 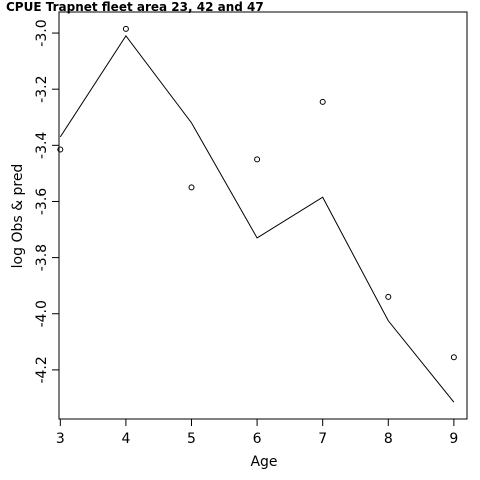 I want to click on y-tick-label: -4.0, so click(x=42, y=313).